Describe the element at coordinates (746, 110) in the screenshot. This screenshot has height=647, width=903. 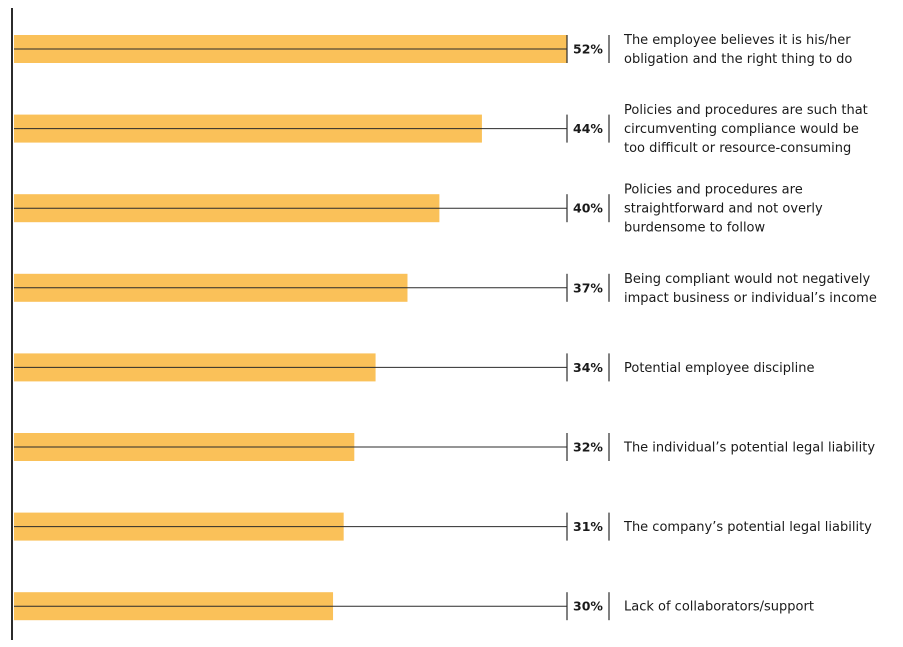
I see `category-label-line: Policies and procedures are such that` at that location.